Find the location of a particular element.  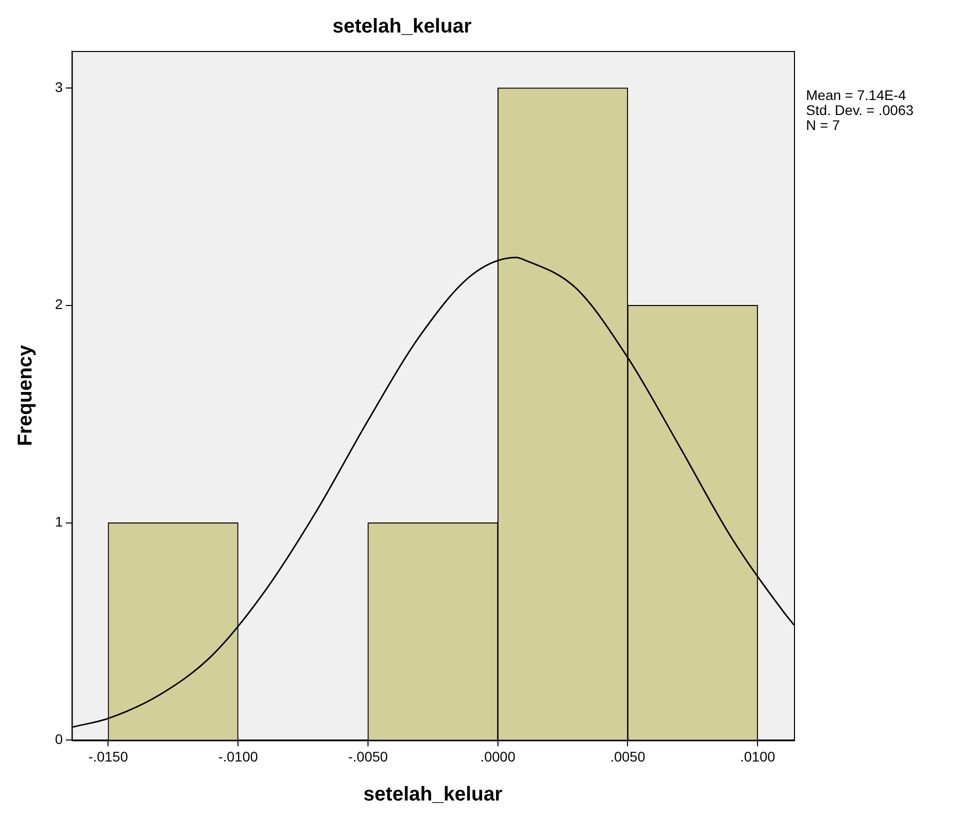

y-tick-label: 0 is located at coordinates (58, 739).